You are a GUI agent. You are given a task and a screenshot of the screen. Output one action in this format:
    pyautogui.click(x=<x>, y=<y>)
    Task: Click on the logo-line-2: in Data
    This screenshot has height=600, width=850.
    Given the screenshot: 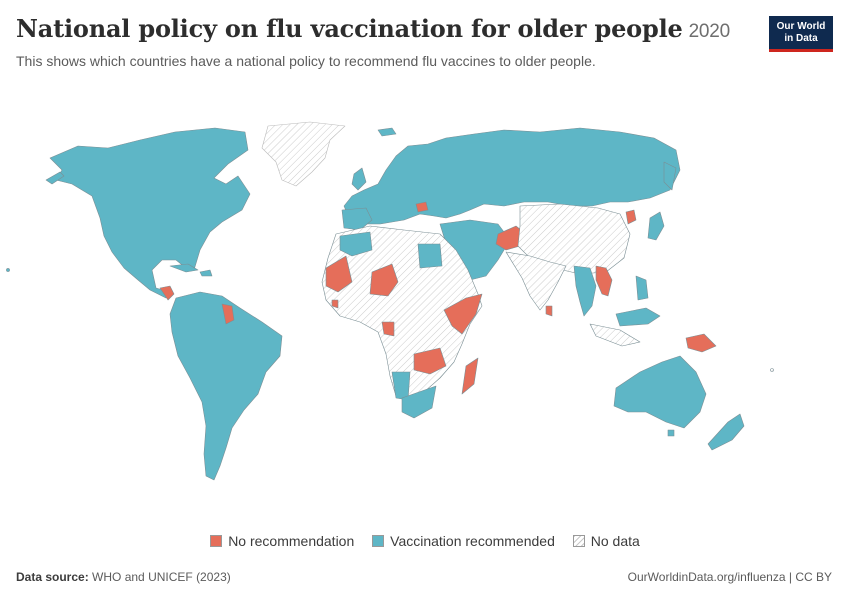 What is the action you would take?
    pyautogui.click(x=801, y=38)
    